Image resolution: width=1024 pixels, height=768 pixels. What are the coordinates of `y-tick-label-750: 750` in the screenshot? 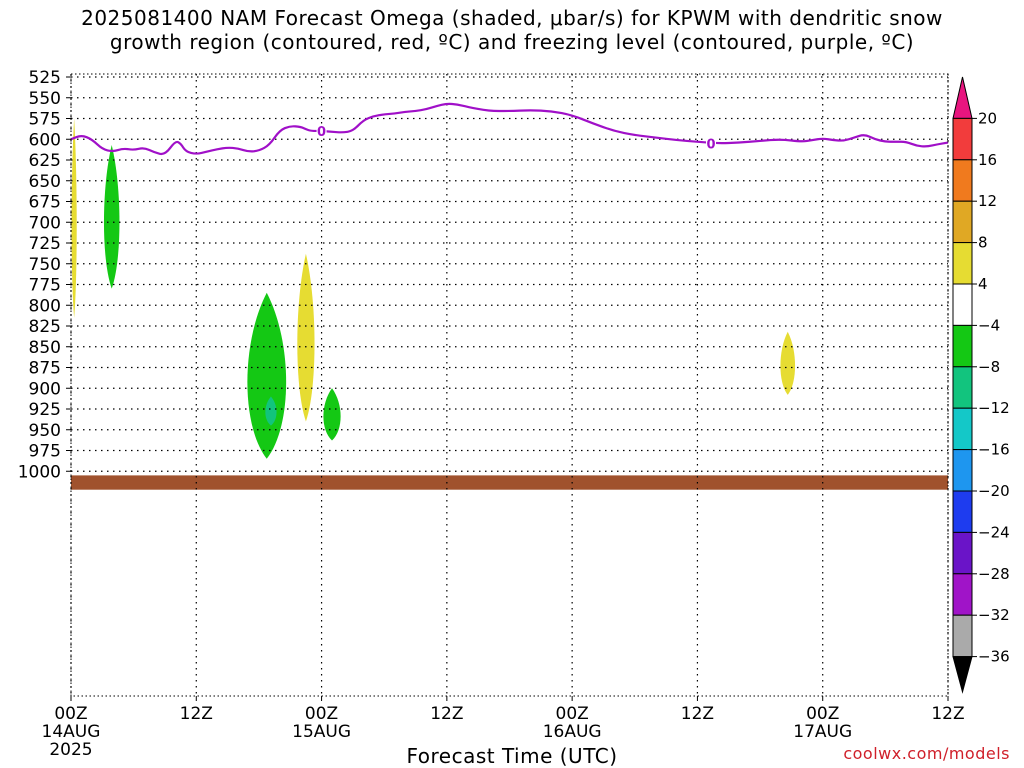 It's located at (45, 265).